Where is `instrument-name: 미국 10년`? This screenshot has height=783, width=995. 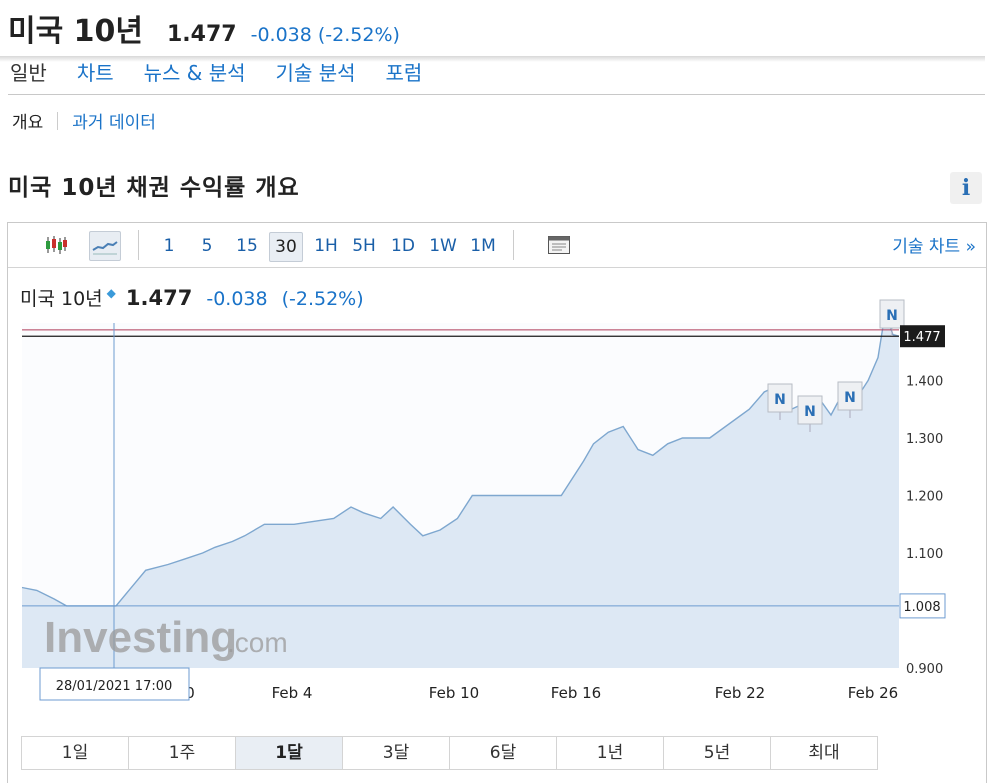
instrument-name: 미국 10년 is located at coordinates (75, 31).